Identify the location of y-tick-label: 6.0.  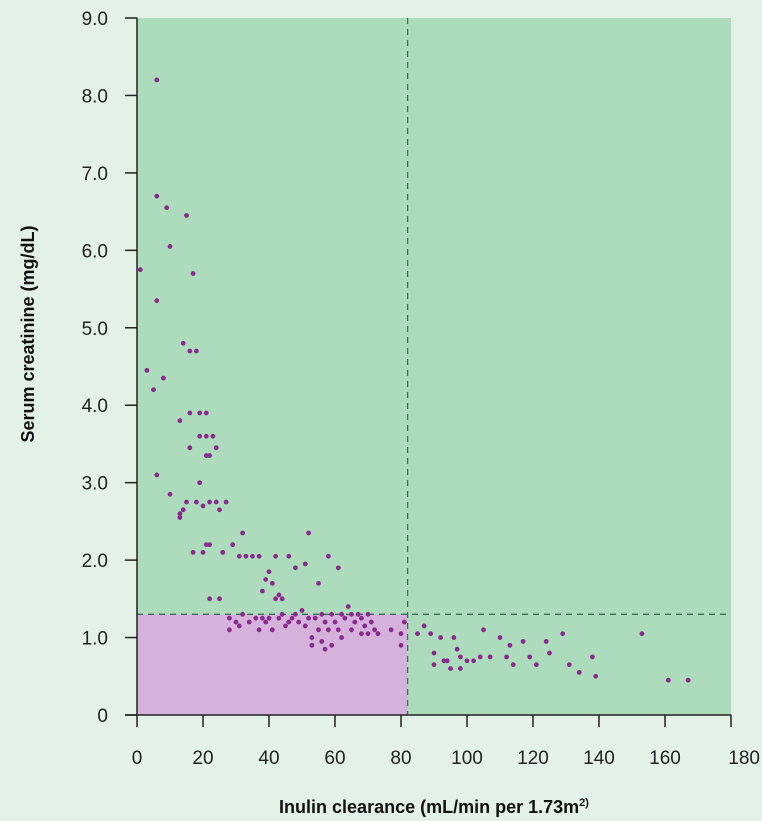
(95, 251).